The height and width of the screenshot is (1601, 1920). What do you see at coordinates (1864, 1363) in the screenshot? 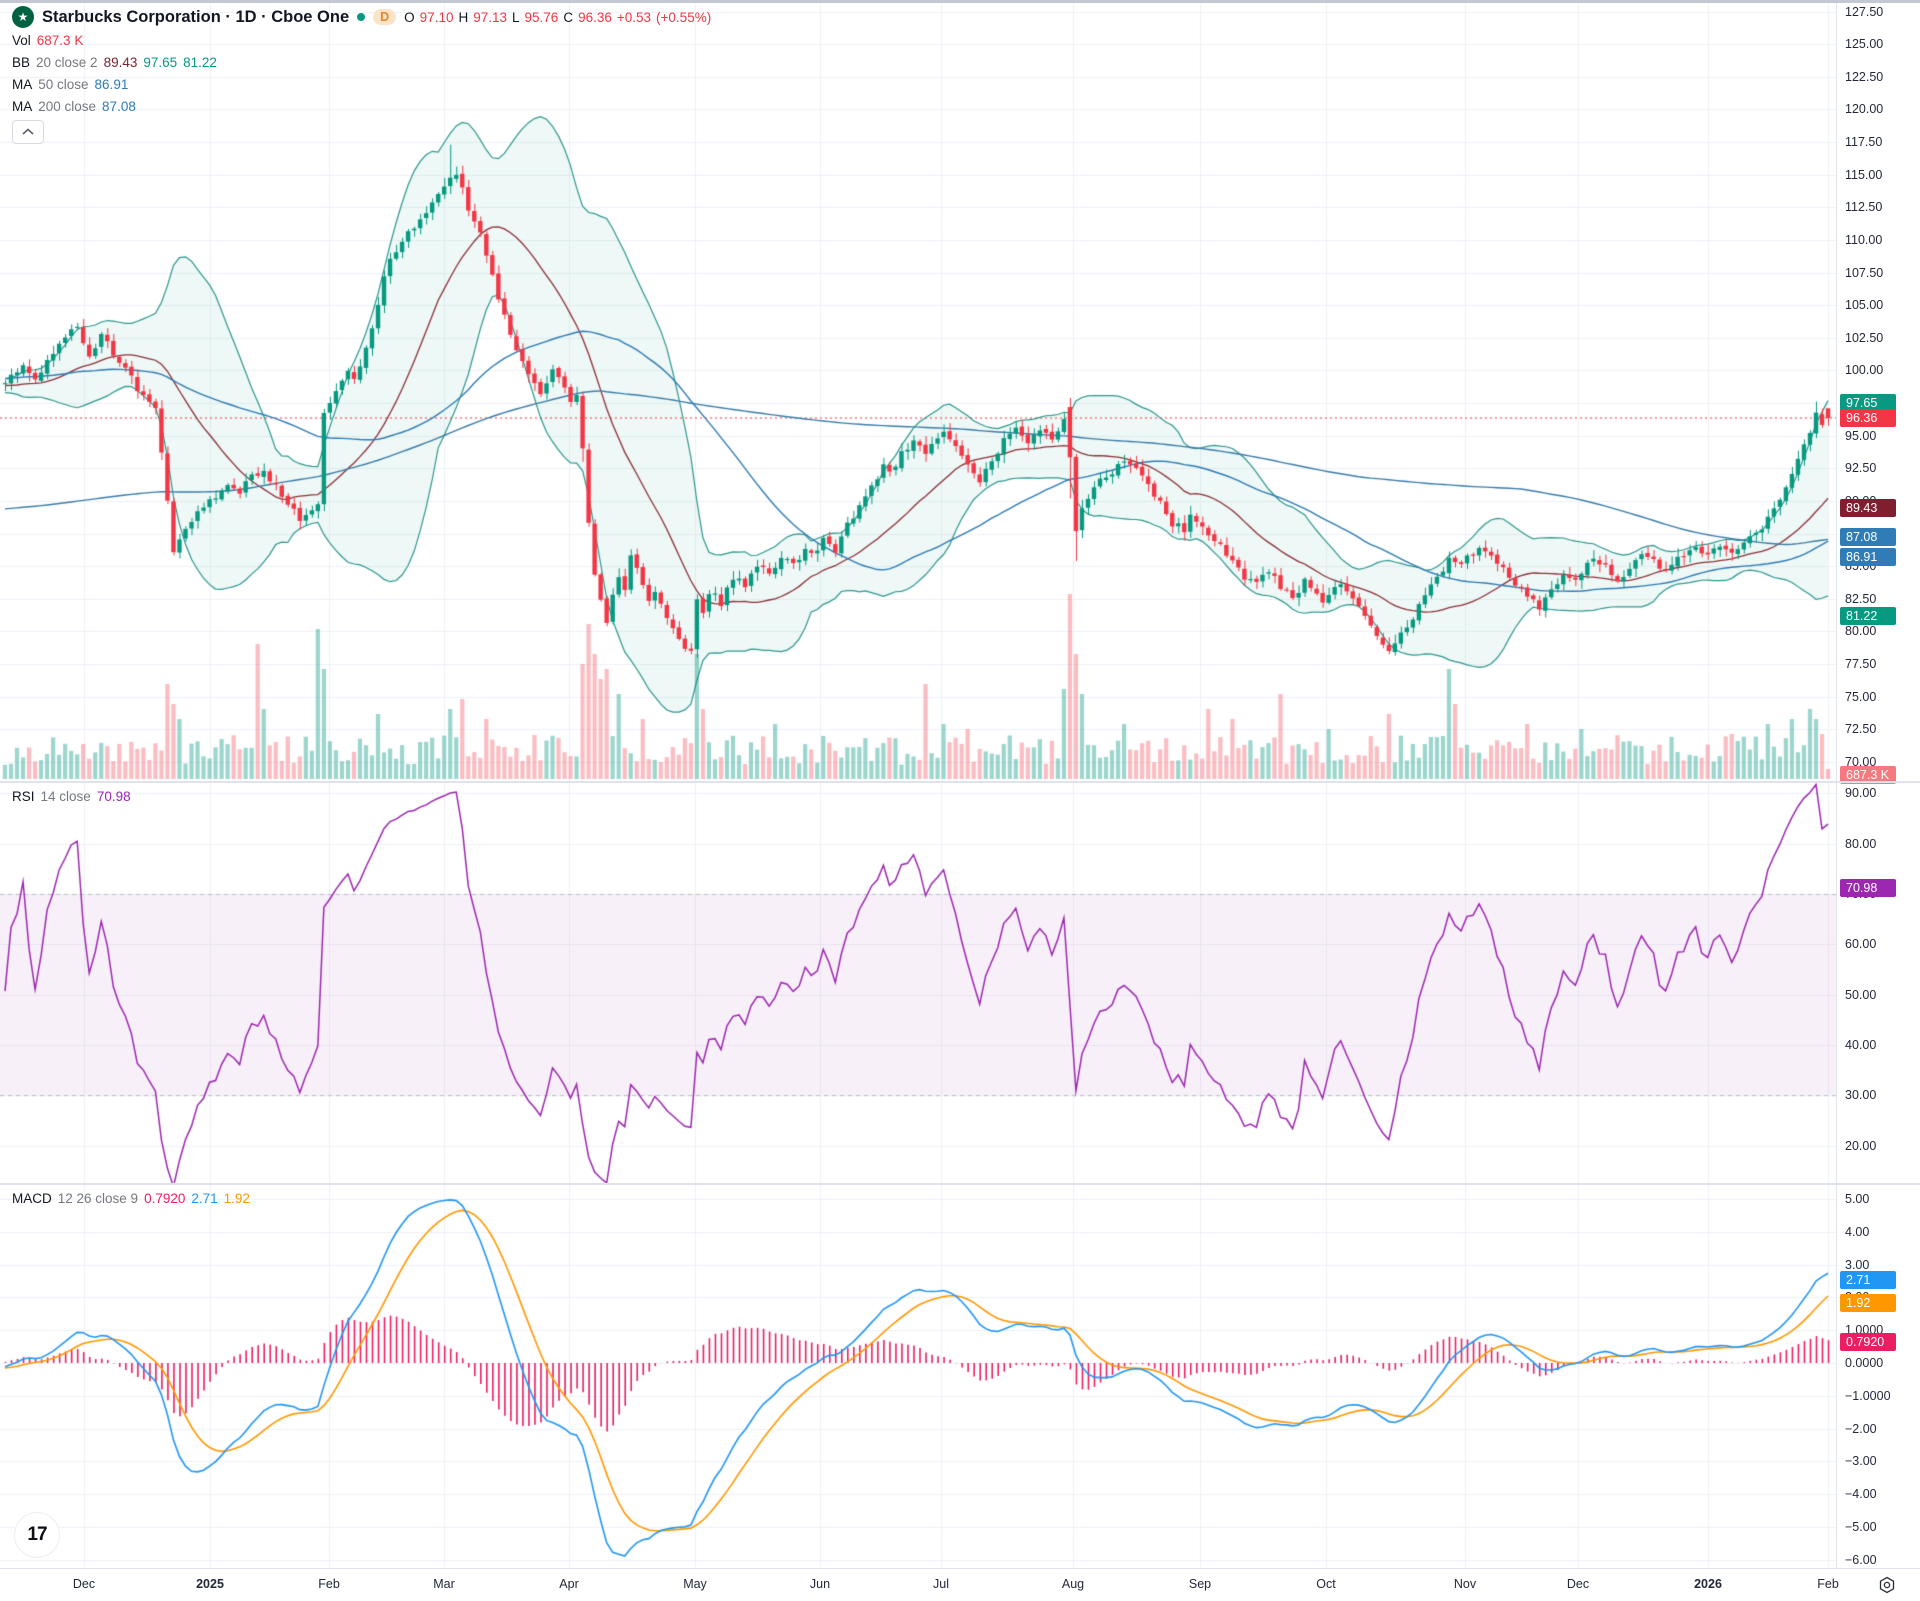
I see `macd-tick-label: 0.0000` at bounding box center [1864, 1363].